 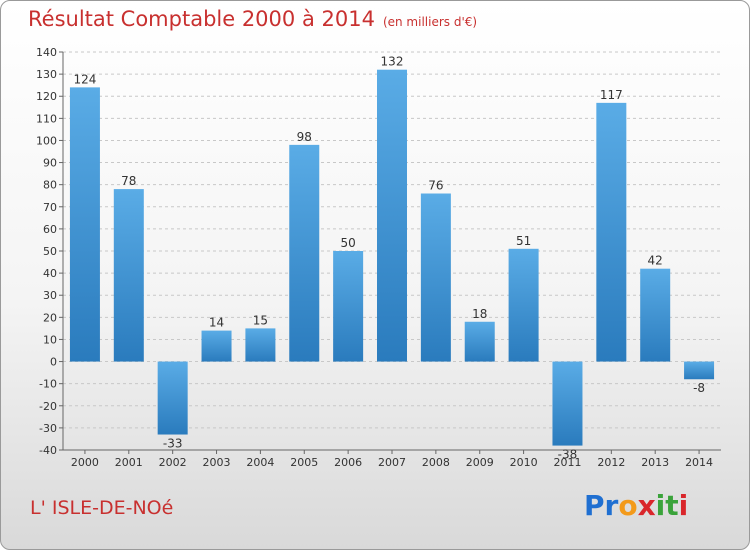 I want to click on logo-letter: t, so click(x=672, y=505).